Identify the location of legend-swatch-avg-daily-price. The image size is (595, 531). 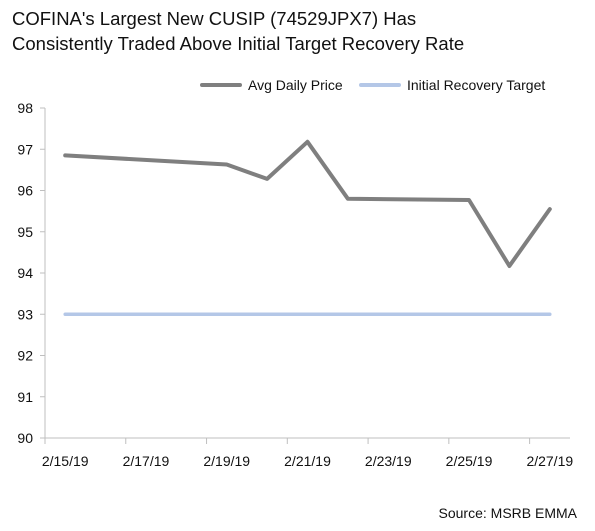
(221, 85).